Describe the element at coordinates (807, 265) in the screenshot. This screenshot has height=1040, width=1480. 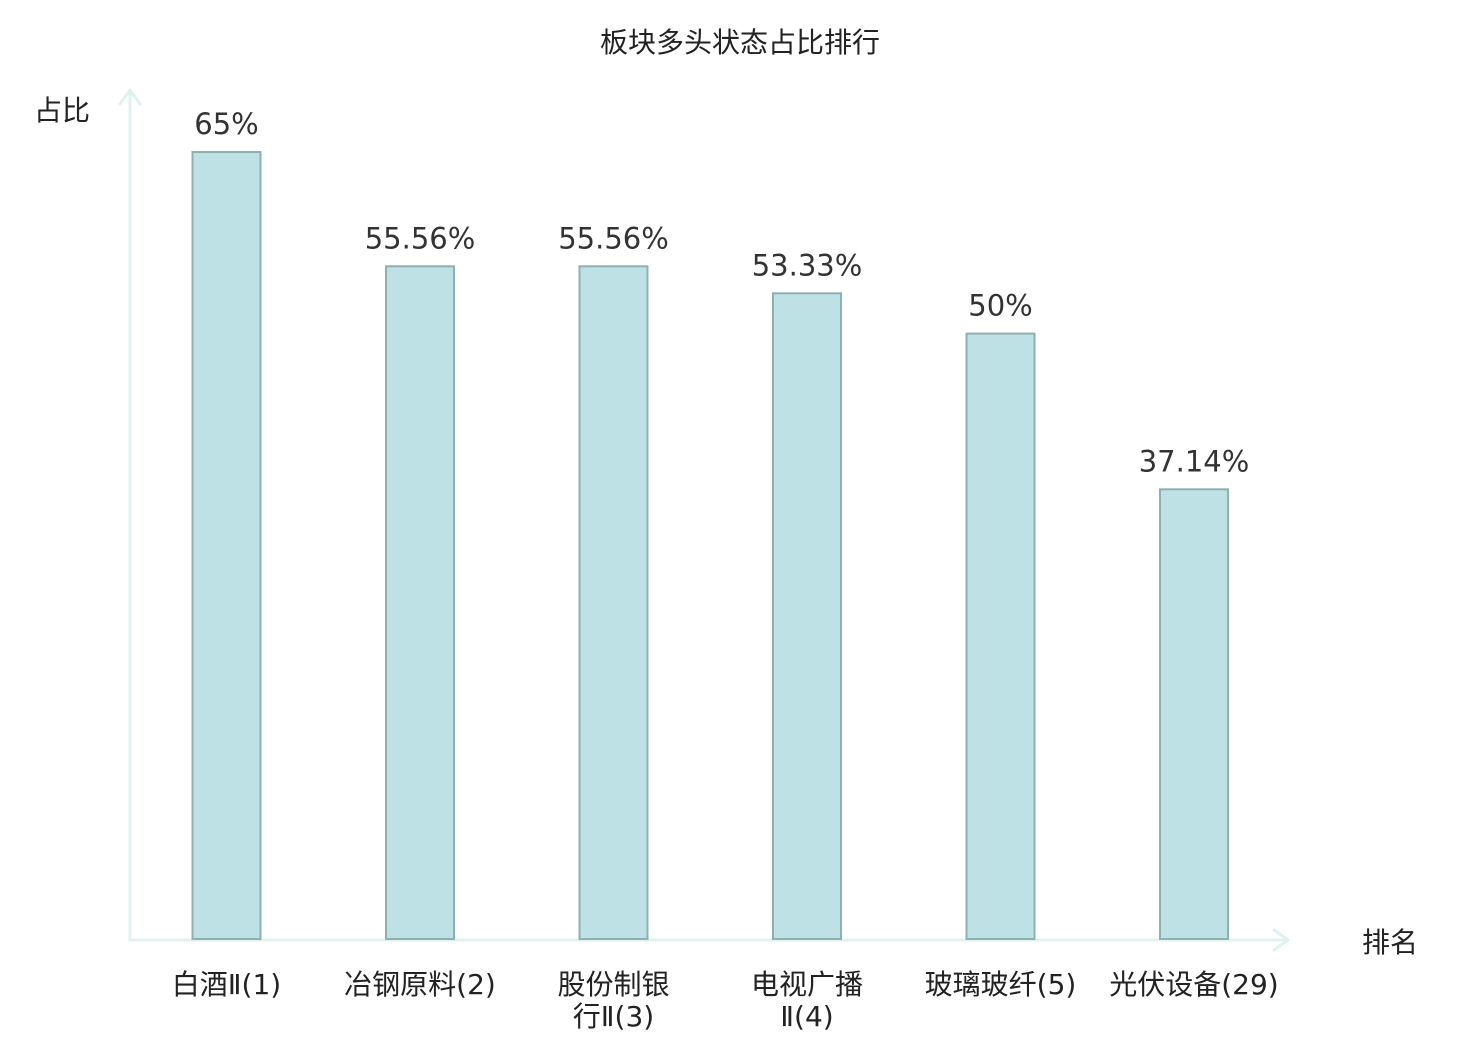
I see `bar-value-label: 53.33%` at that location.